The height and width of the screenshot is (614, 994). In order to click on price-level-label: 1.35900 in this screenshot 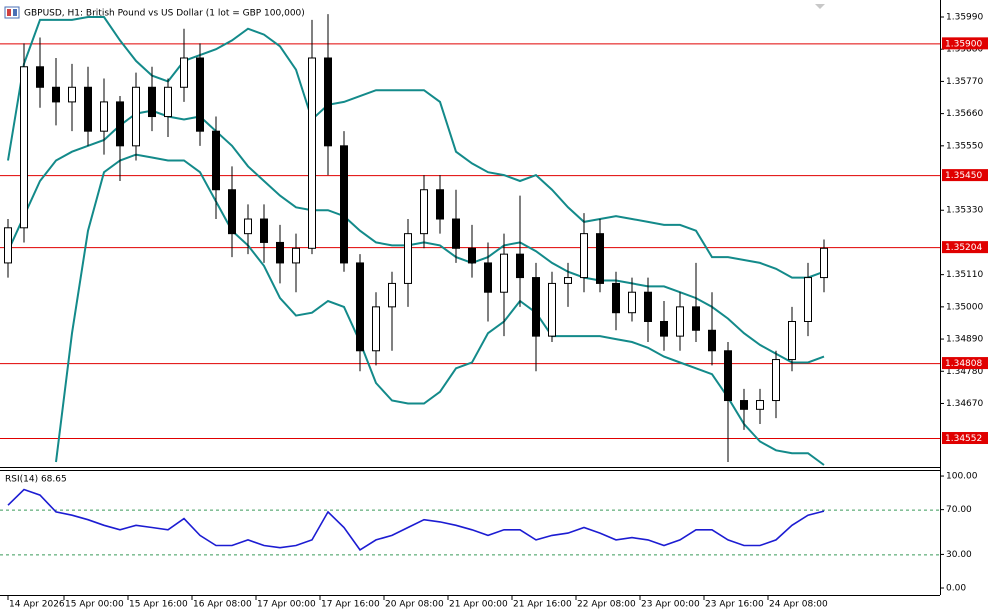, I will do `click(963, 44)`.